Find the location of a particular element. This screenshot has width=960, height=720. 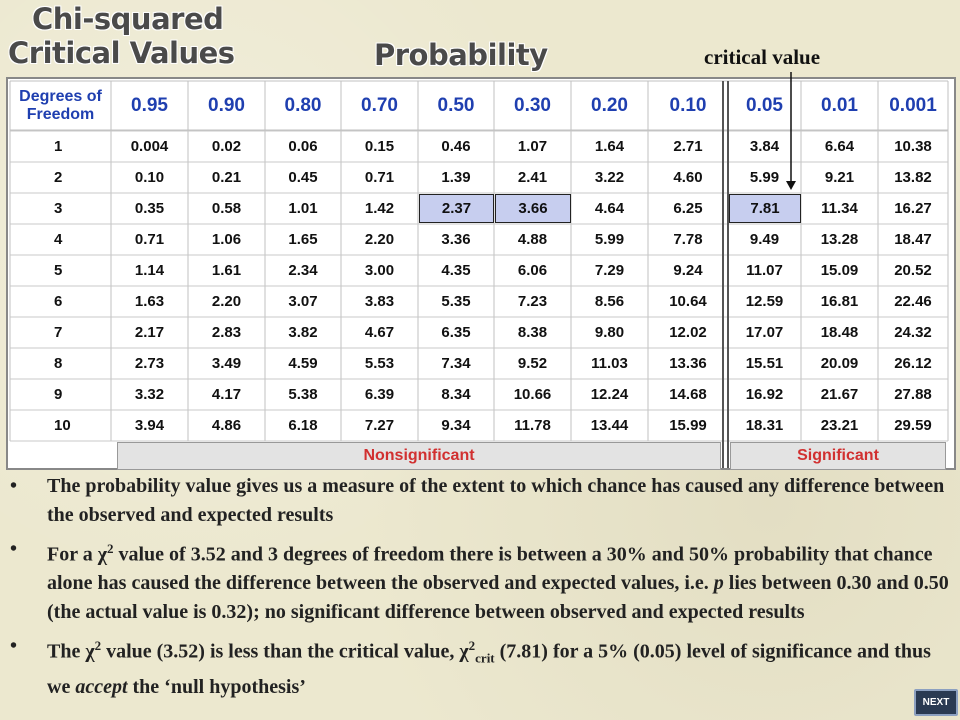

value-cell: 2.71 is located at coordinates (688, 146).